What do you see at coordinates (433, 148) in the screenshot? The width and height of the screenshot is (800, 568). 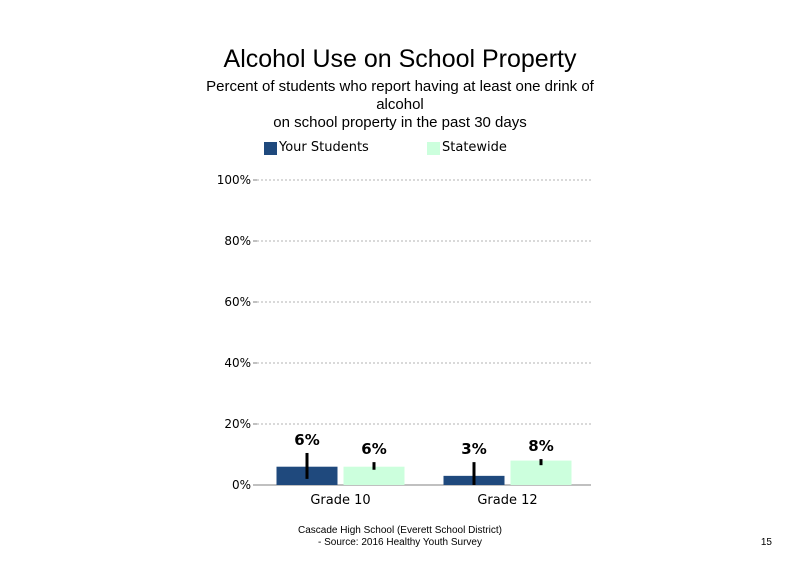 I see `legend-swatch-statewide` at bounding box center [433, 148].